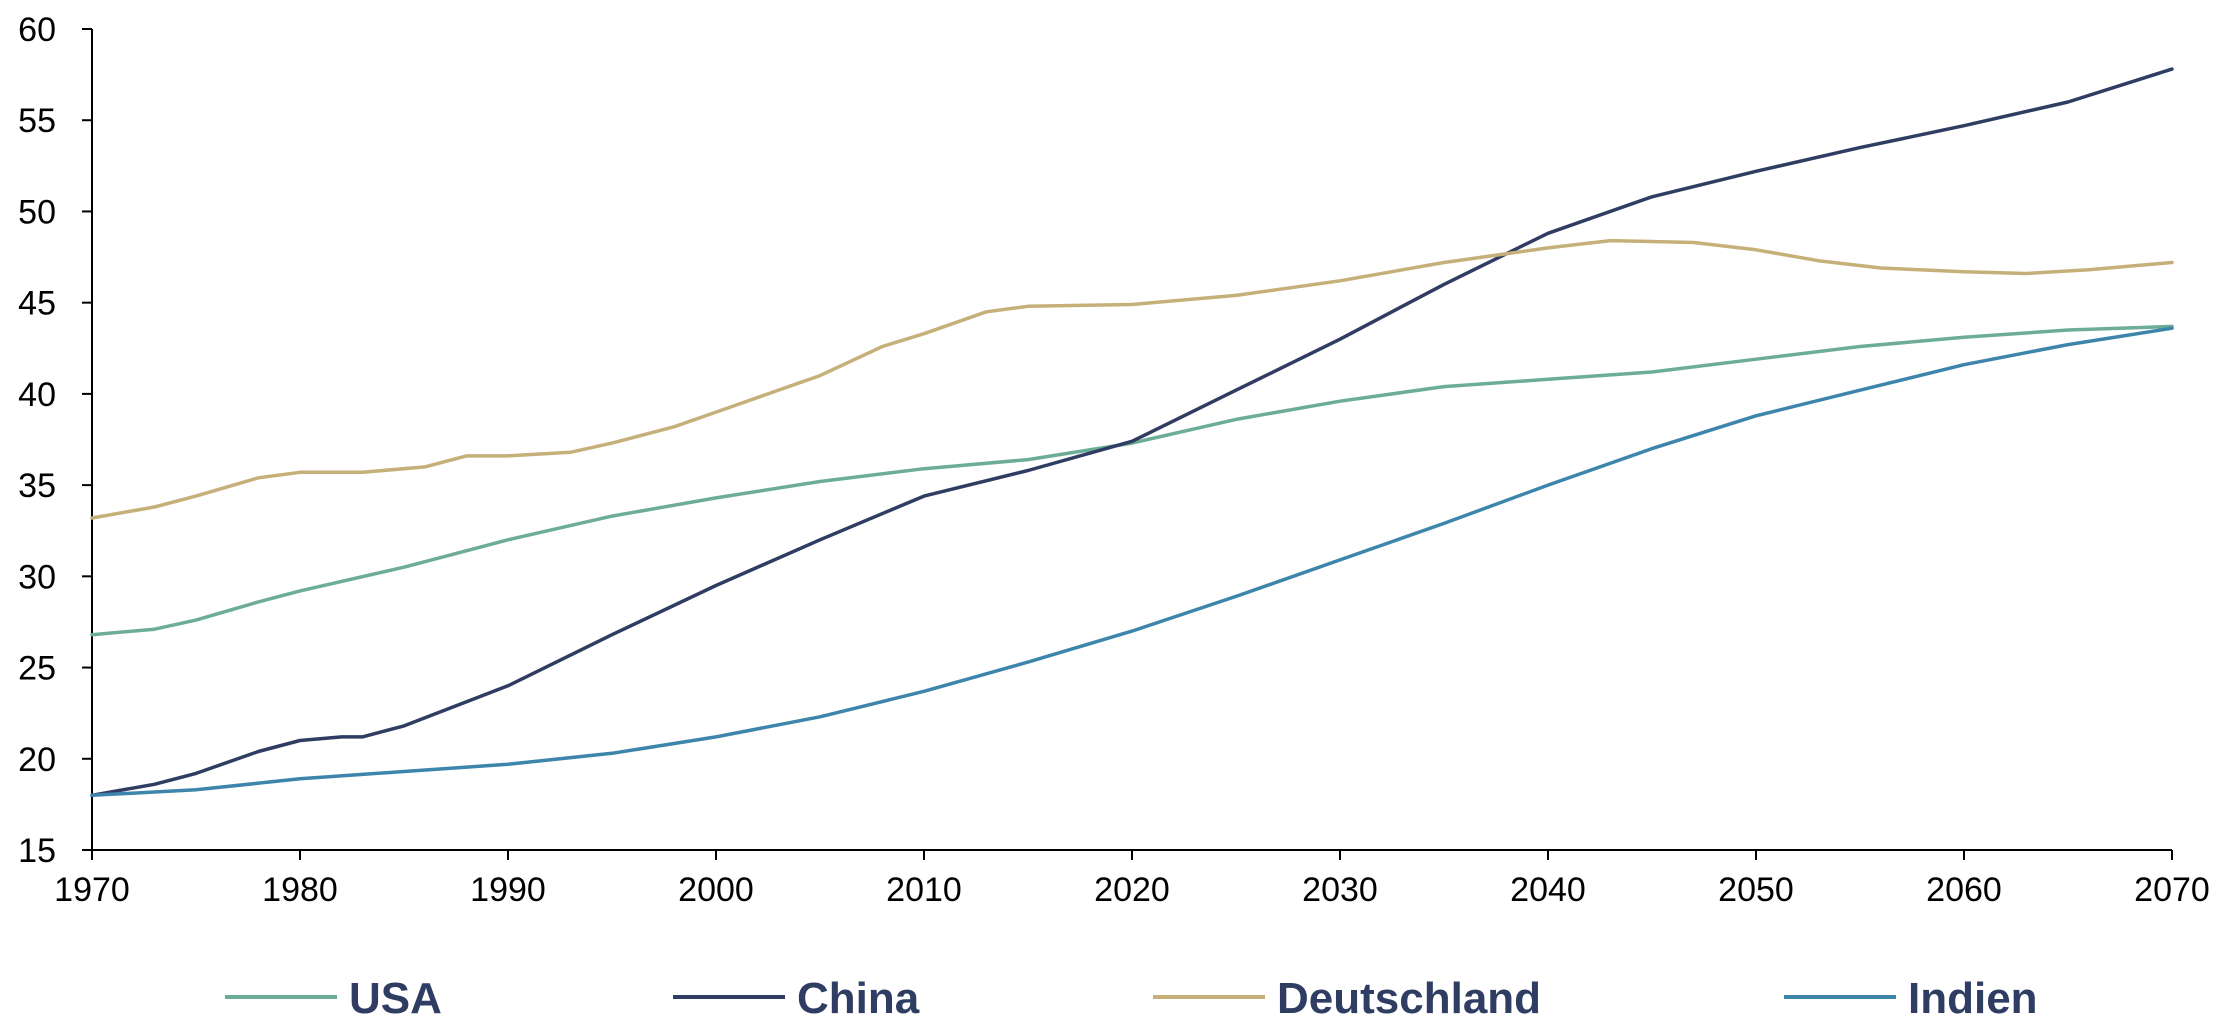 The width and height of the screenshot is (2224, 1028). I want to click on x-tick-label: 2020, so click(1132, 890).